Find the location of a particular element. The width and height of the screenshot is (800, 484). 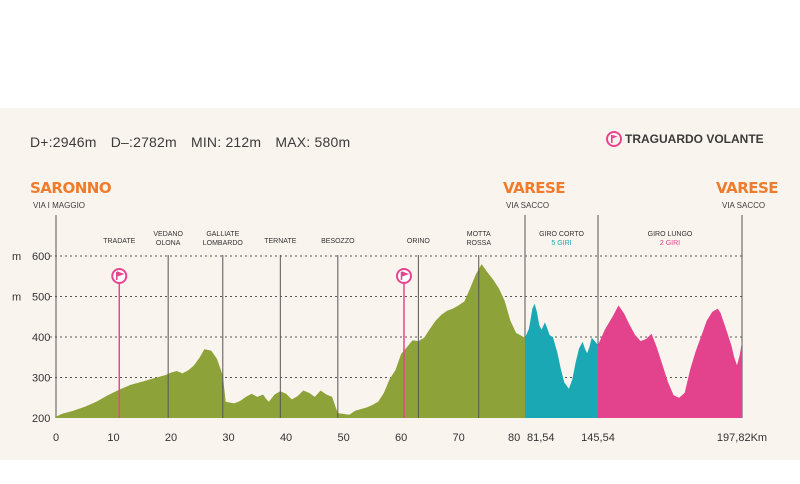

x-tick-label: 70 is located at coordinates (458, 438).